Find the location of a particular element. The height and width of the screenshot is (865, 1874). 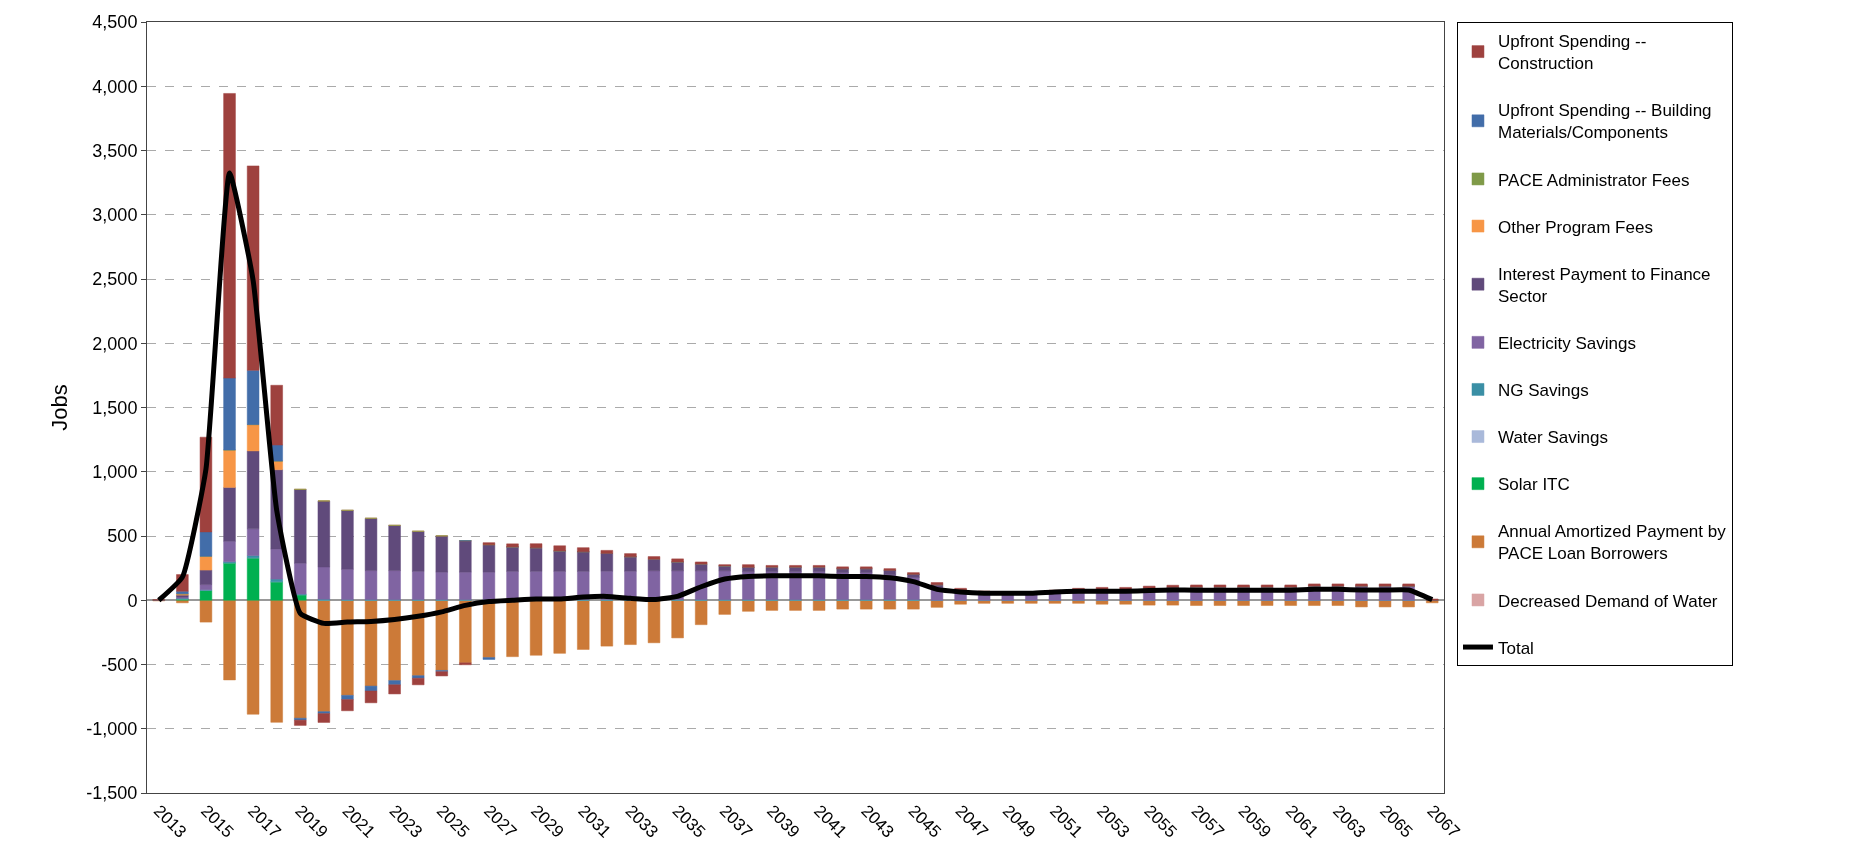

legend-label: Upfront Spending -- Building Materials/Components is located at coordinates (1604, 122).